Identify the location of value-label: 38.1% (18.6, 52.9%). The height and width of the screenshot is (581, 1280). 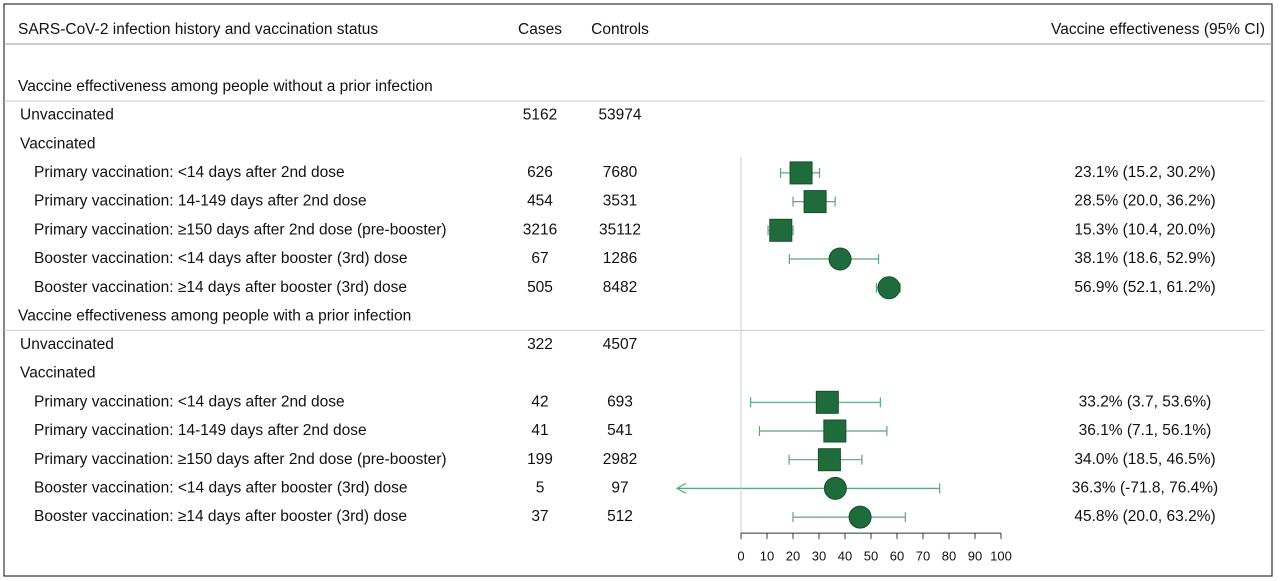
(1144, 258).